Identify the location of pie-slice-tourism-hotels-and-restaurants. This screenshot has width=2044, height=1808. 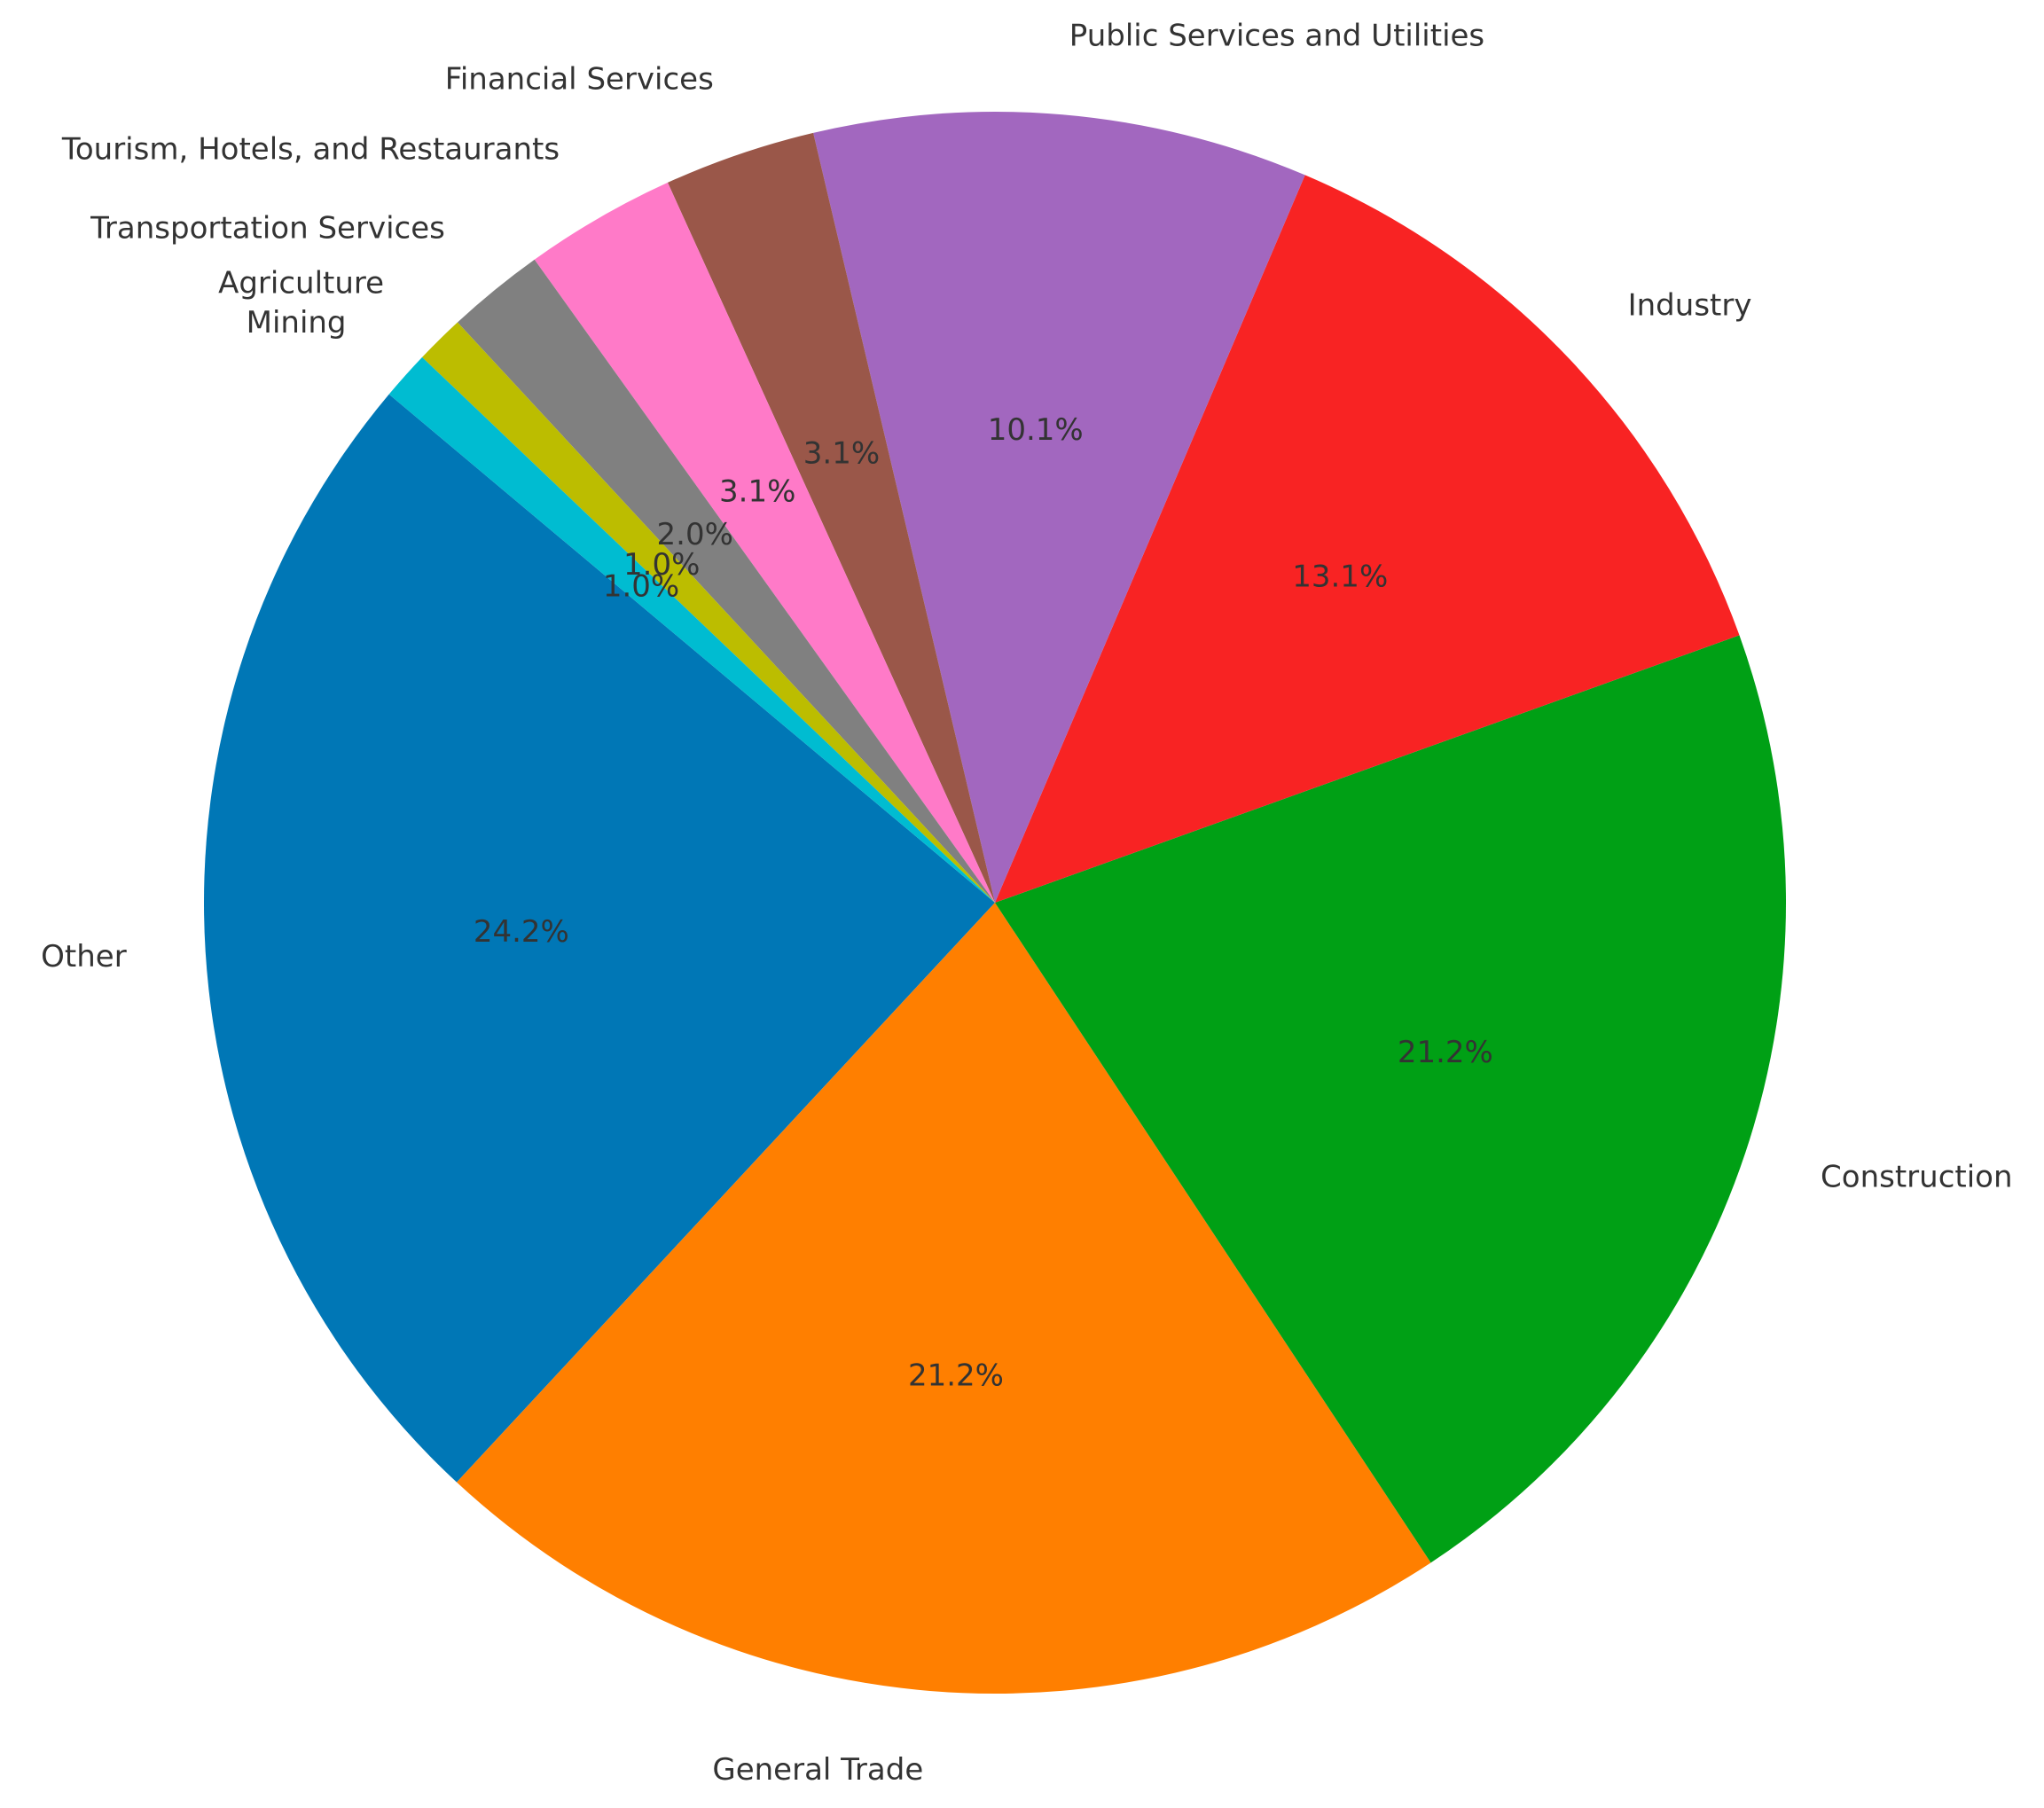
(764, 543).